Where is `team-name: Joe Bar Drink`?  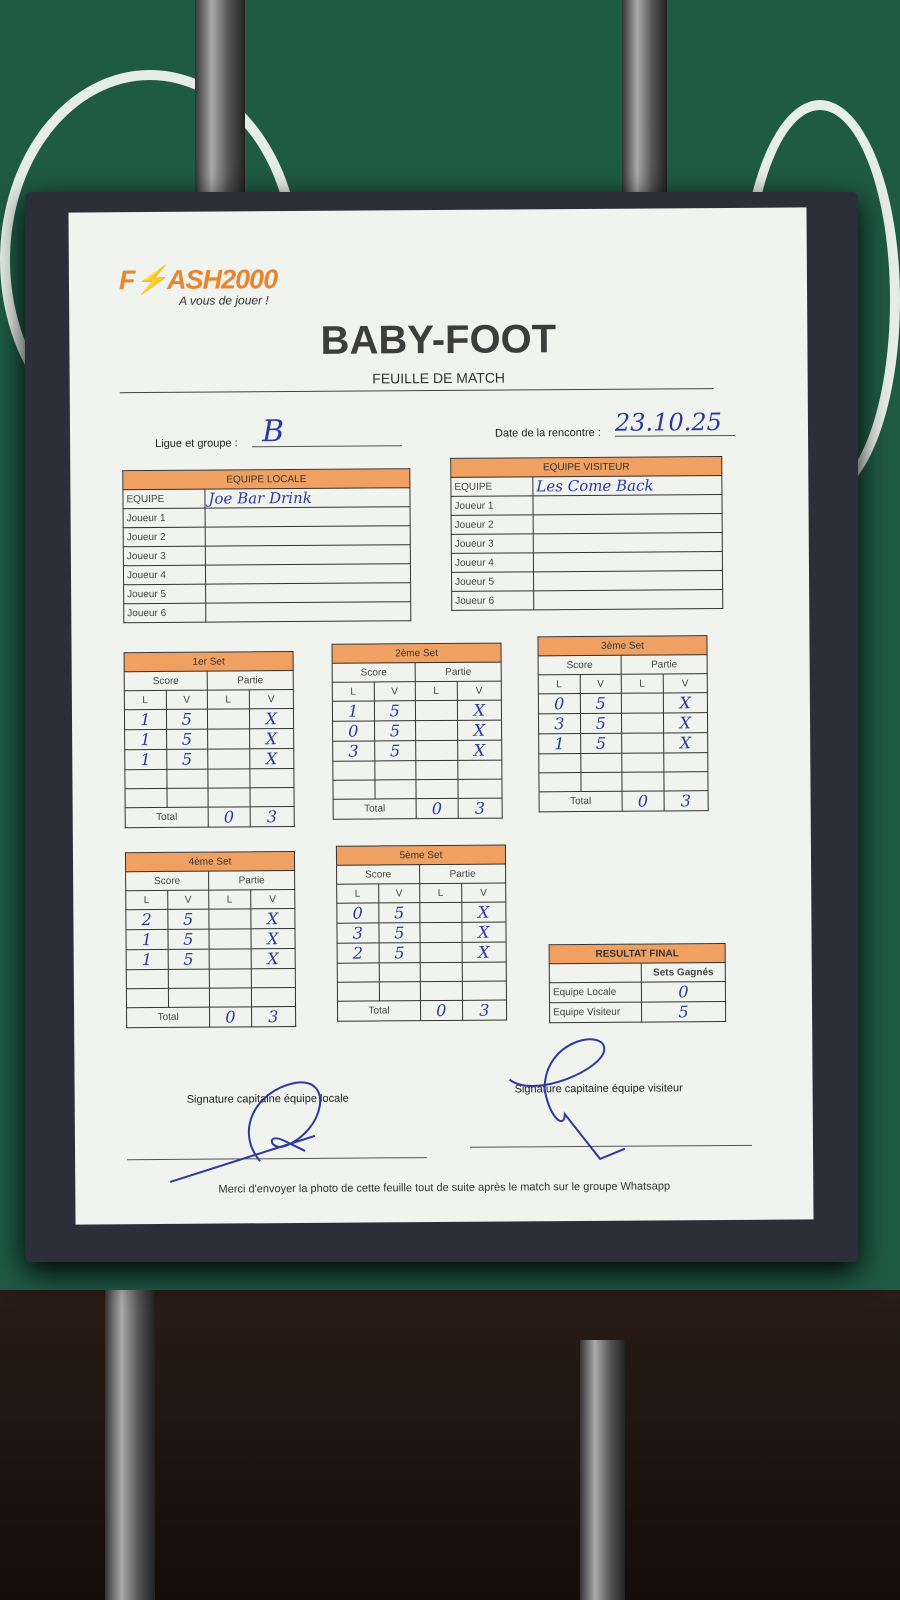 team-name: Joe Bar Drink is located at coordinates (307, 498).